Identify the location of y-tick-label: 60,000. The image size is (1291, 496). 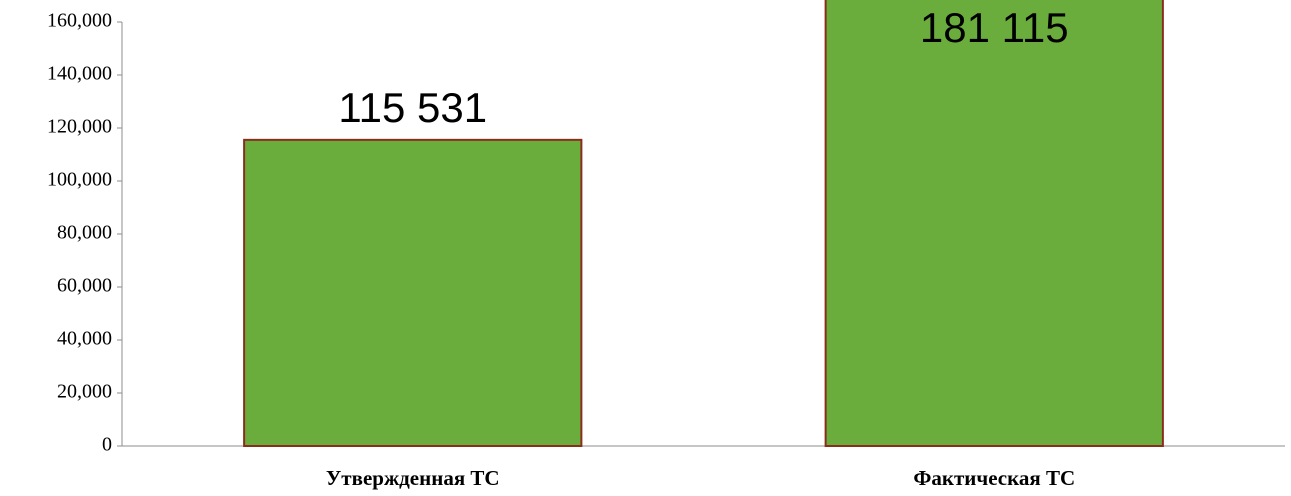
(84, 286).